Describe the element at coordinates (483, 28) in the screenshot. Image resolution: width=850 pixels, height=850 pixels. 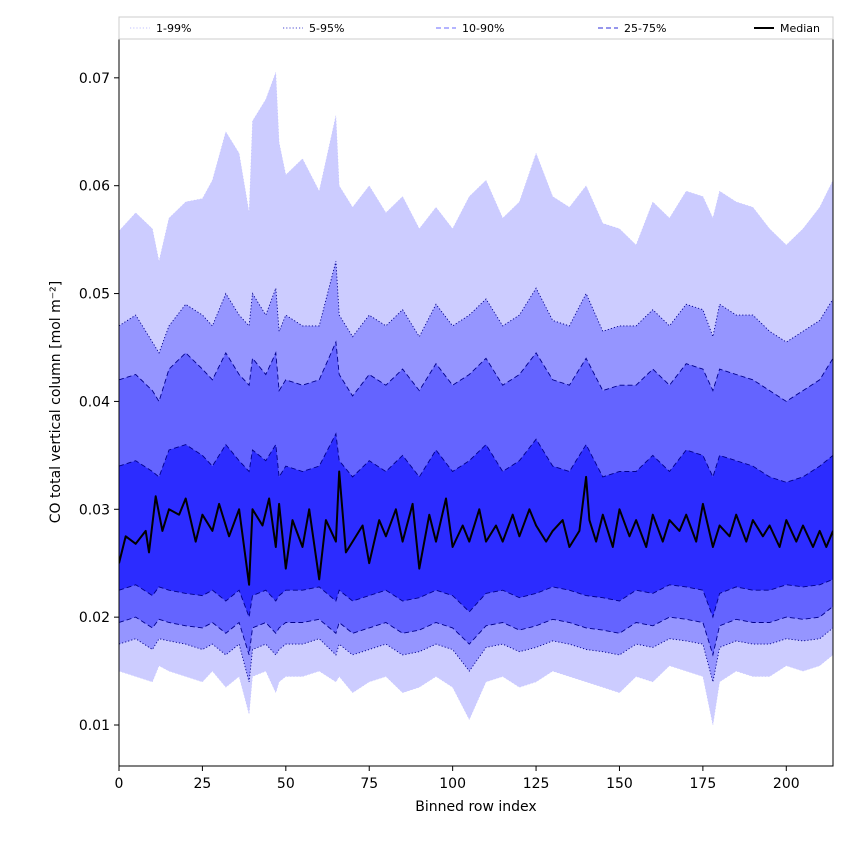
I see `legend-label-p10_90: 10-90%` at that location.